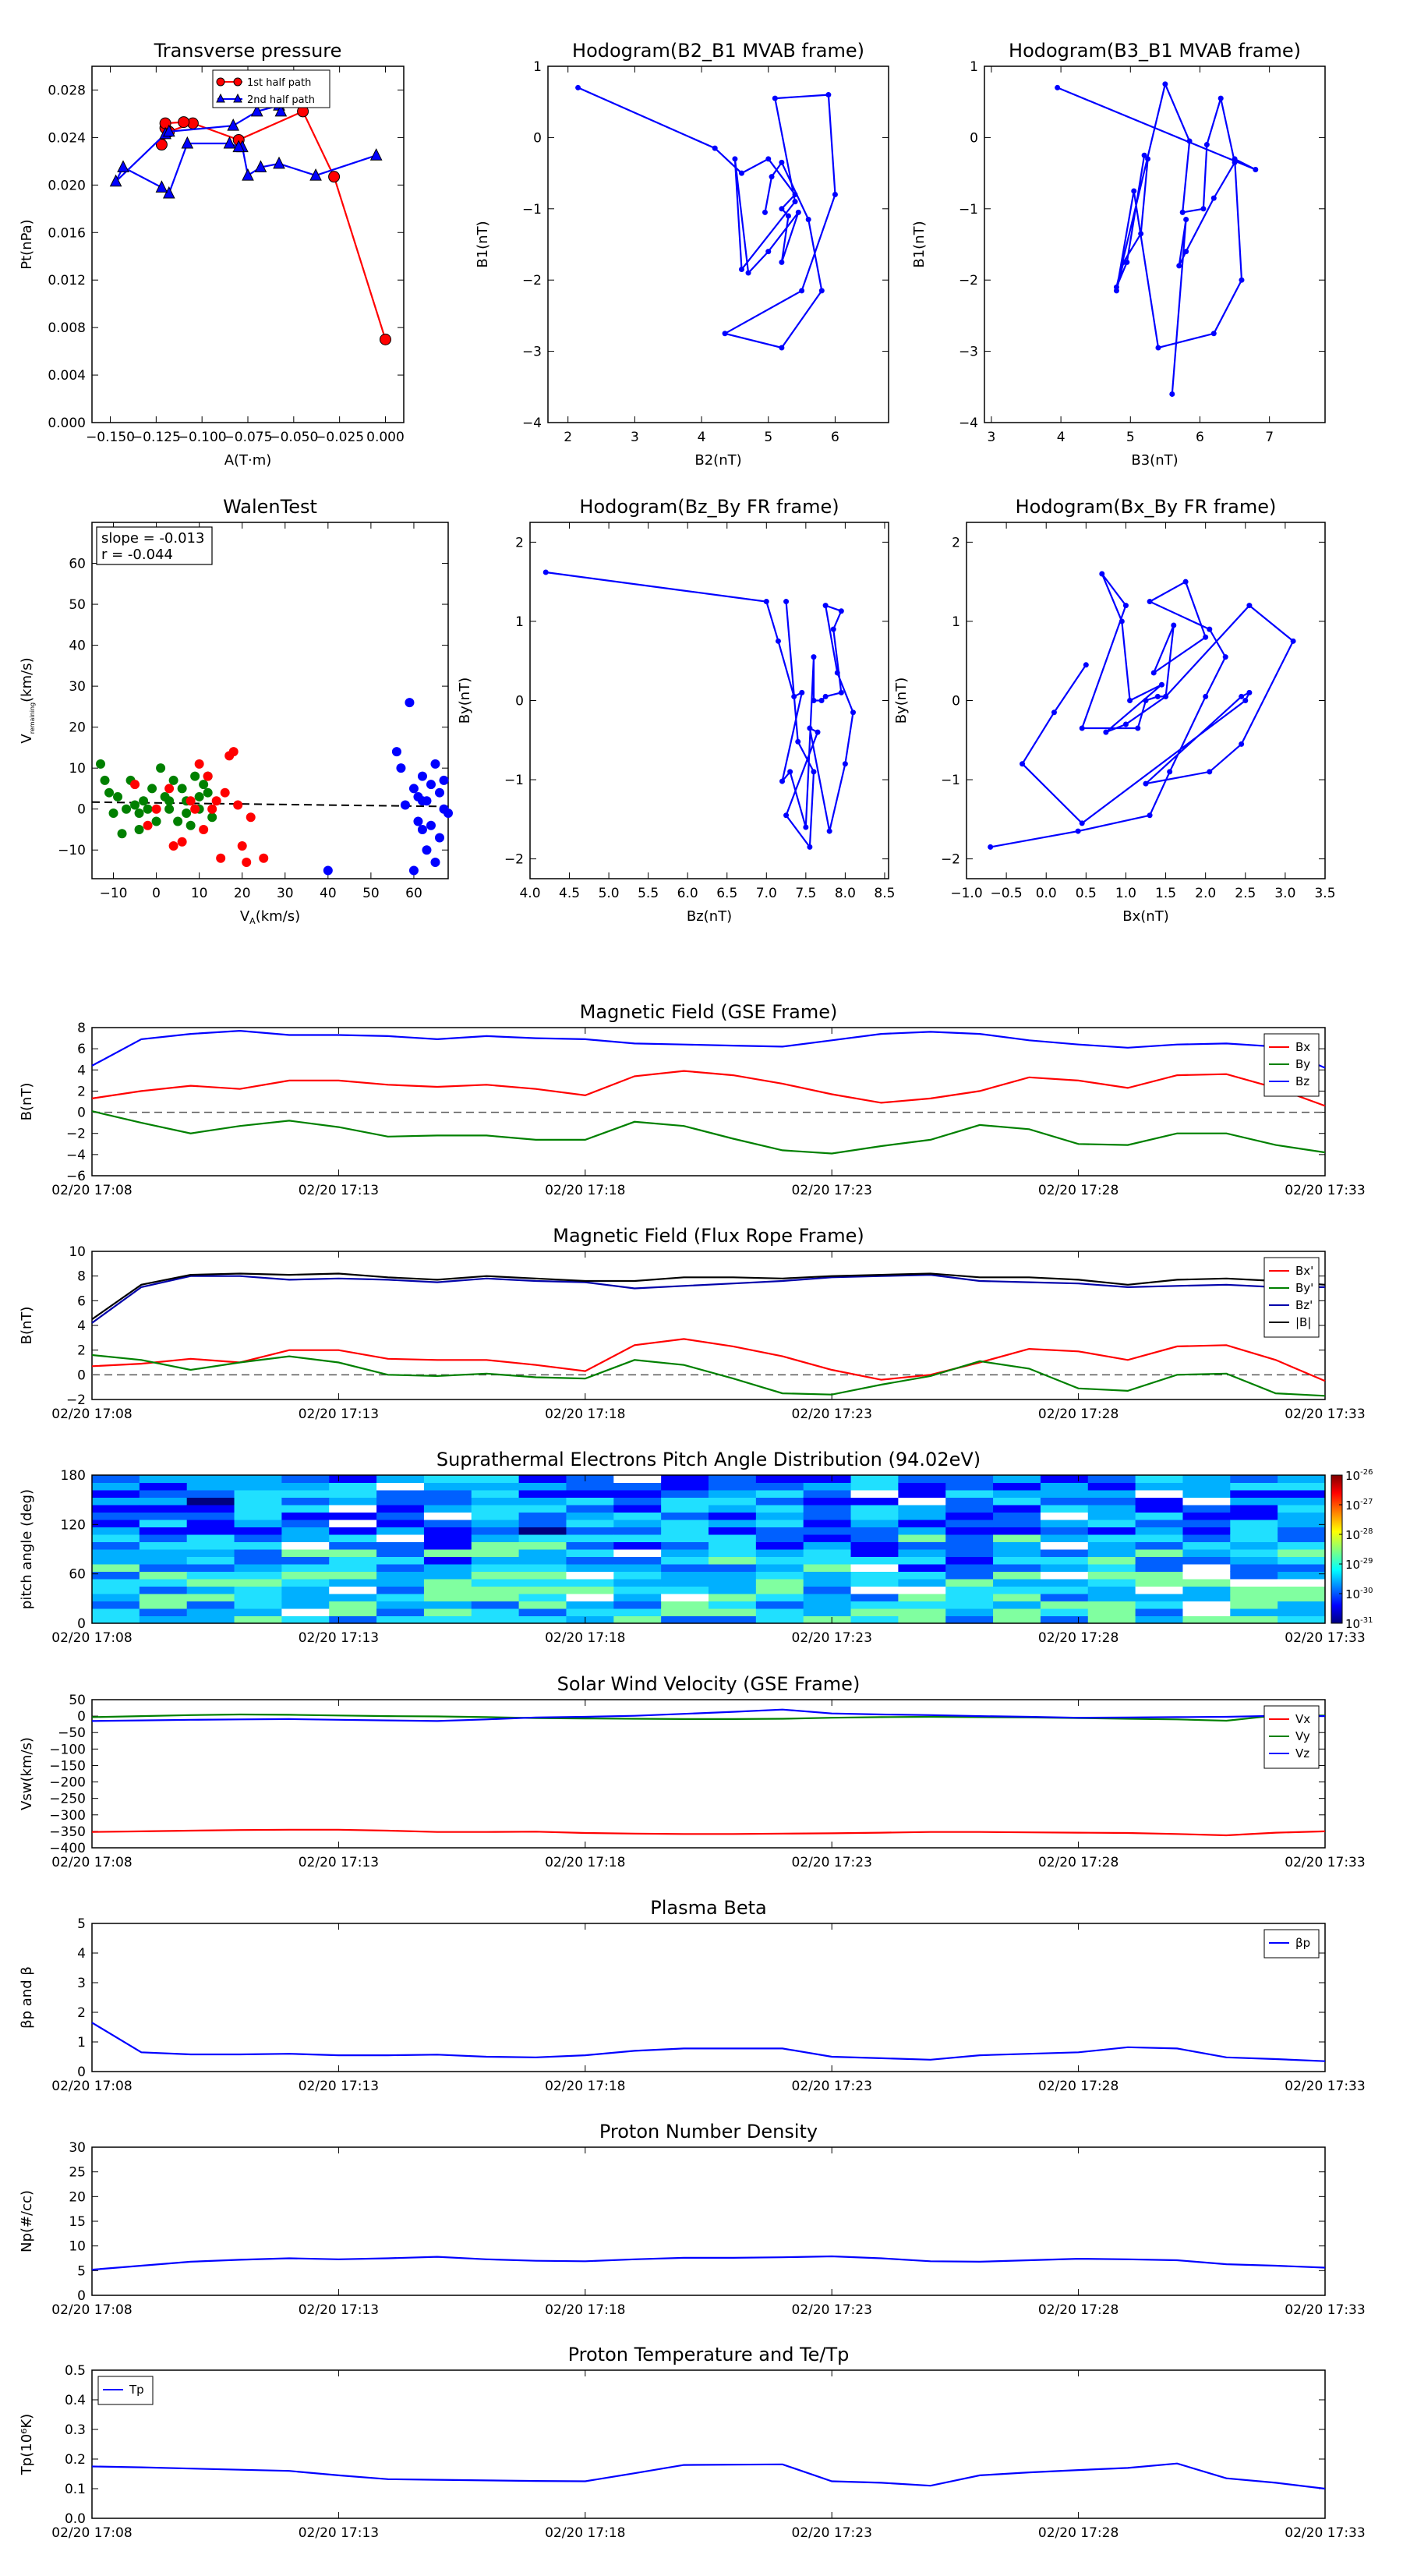 This screenshot has height=2576, width=1403. I want to click on y-tick-label: 5, so click(81, 2271).